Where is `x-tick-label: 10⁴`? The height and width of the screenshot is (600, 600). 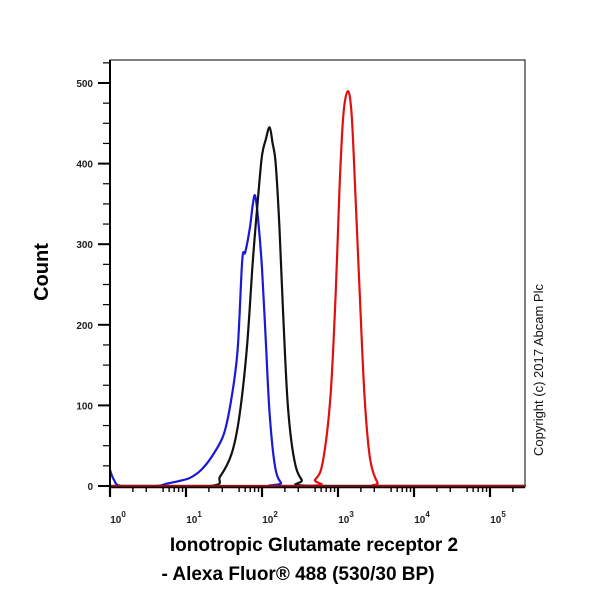
x-tick-label: 10⁴ is located at coordinates (422, 518).